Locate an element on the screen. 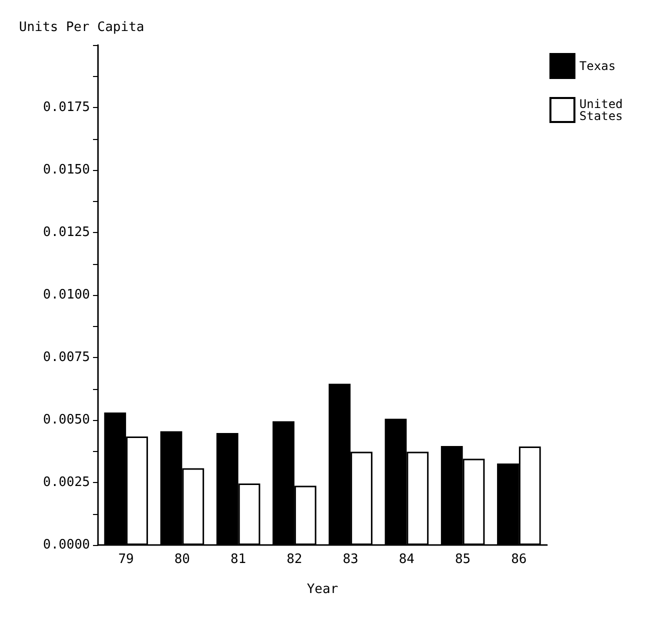 The image size is (651, 620). legend-label: Texas is located at coordinates (597, 66).